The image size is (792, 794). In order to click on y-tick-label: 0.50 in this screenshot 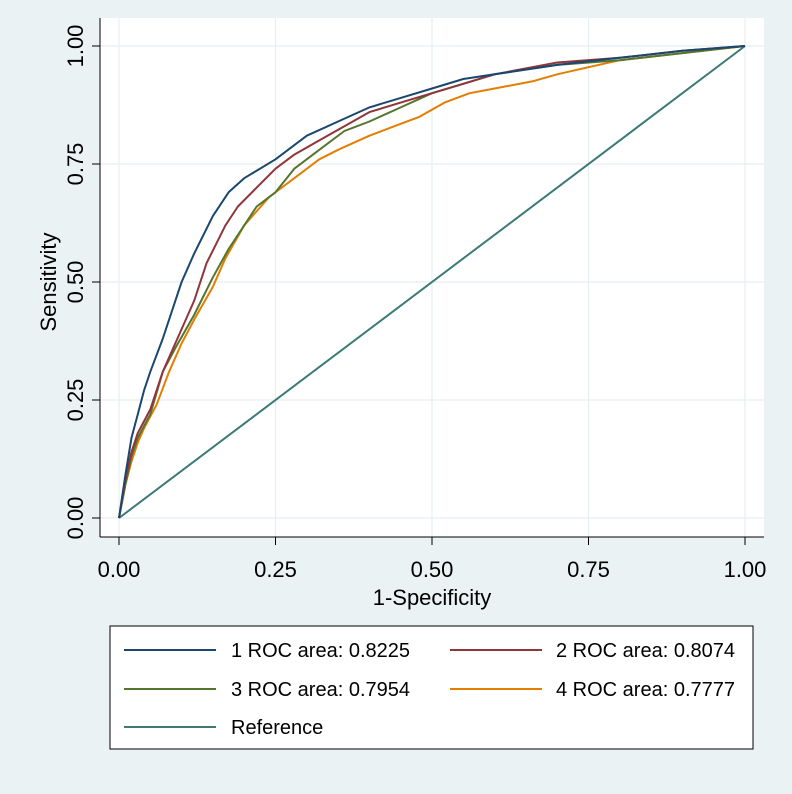, I will do `click(75, 282)`.